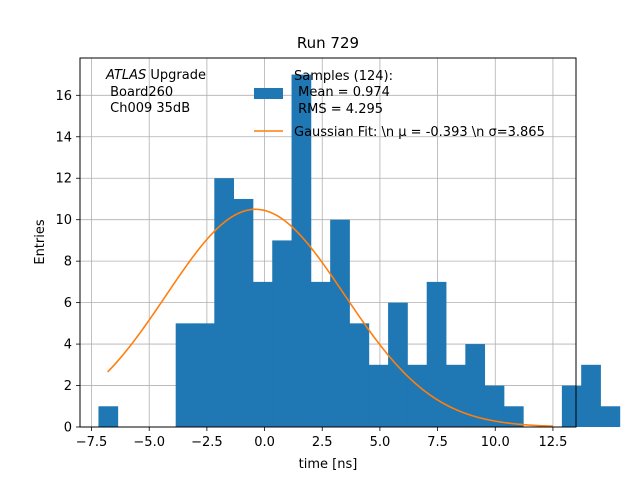 The image size is (640, 480). What do you see at coordinates (328, 464) in the screenshot?
I see `x-axis-label: time [ns]` at bounding box center [328, 464].